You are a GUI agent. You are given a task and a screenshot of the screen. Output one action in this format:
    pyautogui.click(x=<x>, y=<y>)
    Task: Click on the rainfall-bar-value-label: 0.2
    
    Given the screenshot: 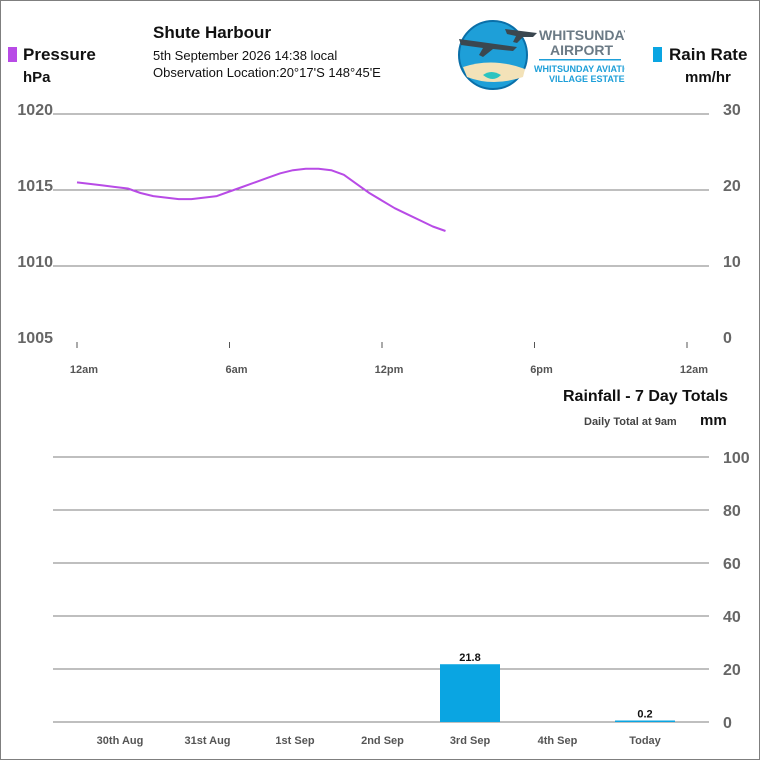 What is the action you would take?
    pyautogui.click(x=644, y=715)
    